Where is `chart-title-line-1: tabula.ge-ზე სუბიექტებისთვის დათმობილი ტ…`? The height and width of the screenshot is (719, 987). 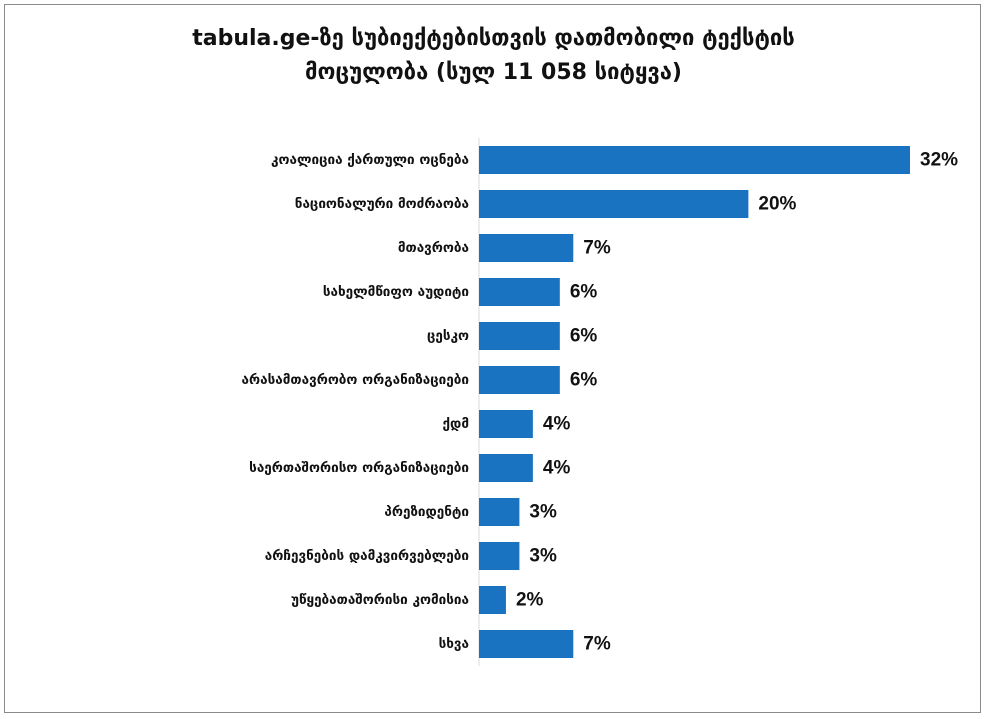 chart-title-line-1: tabula.ge-ზე სუბიექტებისთვის დათმობილი ტ… is located at coordinates (493, 38).